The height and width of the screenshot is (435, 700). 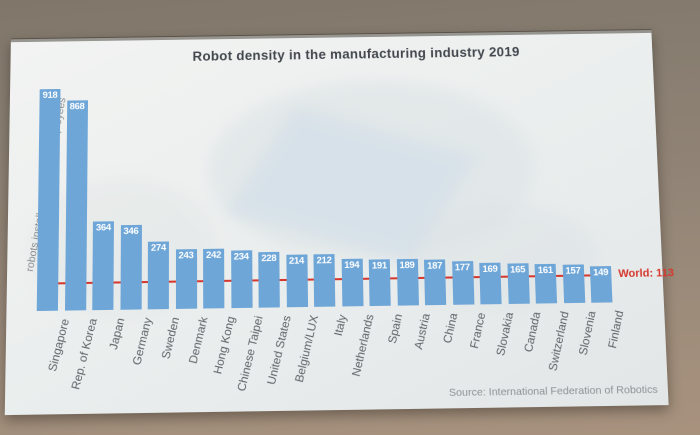 I want to click on bar: 187, so click(x=435, y=282).